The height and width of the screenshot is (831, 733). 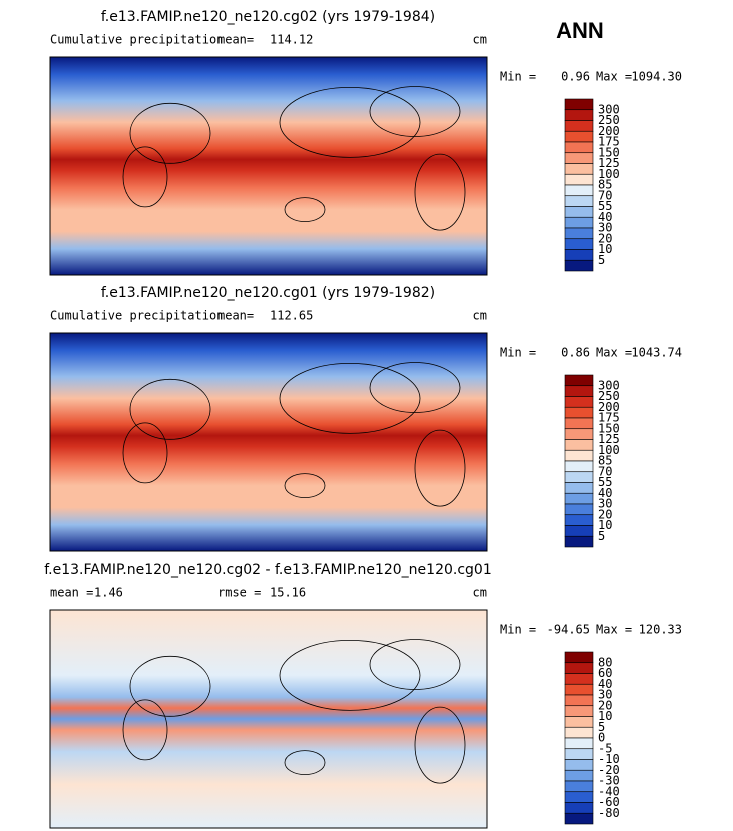 I want to click on season-label: ANN, so click(x=580, y=30).